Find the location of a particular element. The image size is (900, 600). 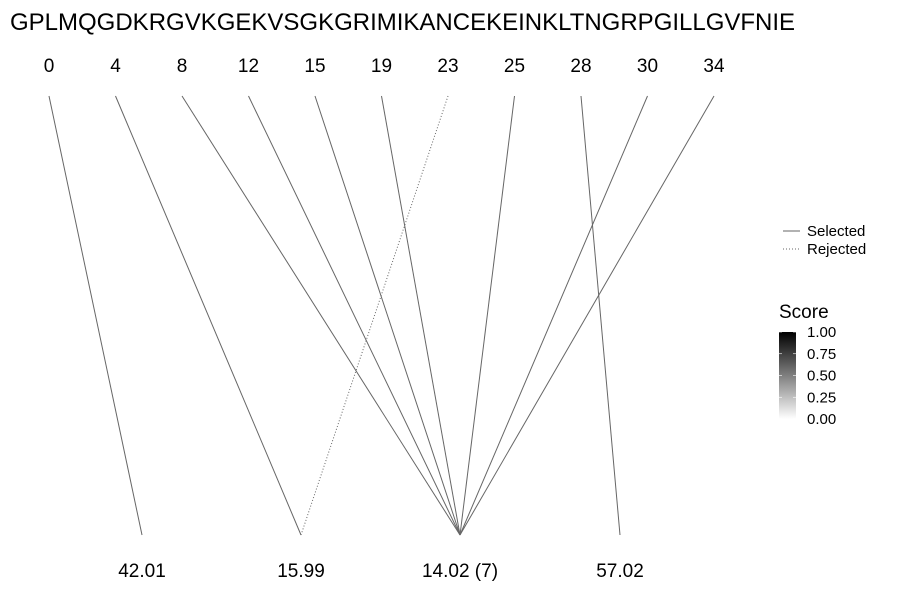

top-position-label: 30 is located at coordinates (647, 66).